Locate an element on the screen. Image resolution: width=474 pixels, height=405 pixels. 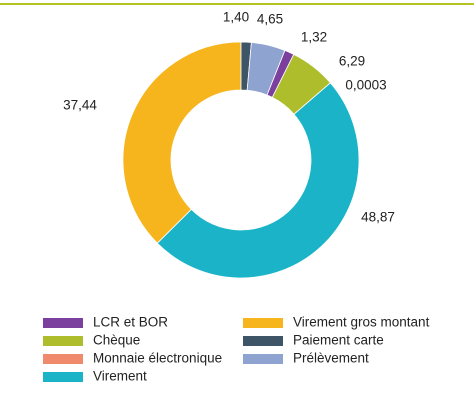
data-label: 6,29 is located at coordinates (352, 61).